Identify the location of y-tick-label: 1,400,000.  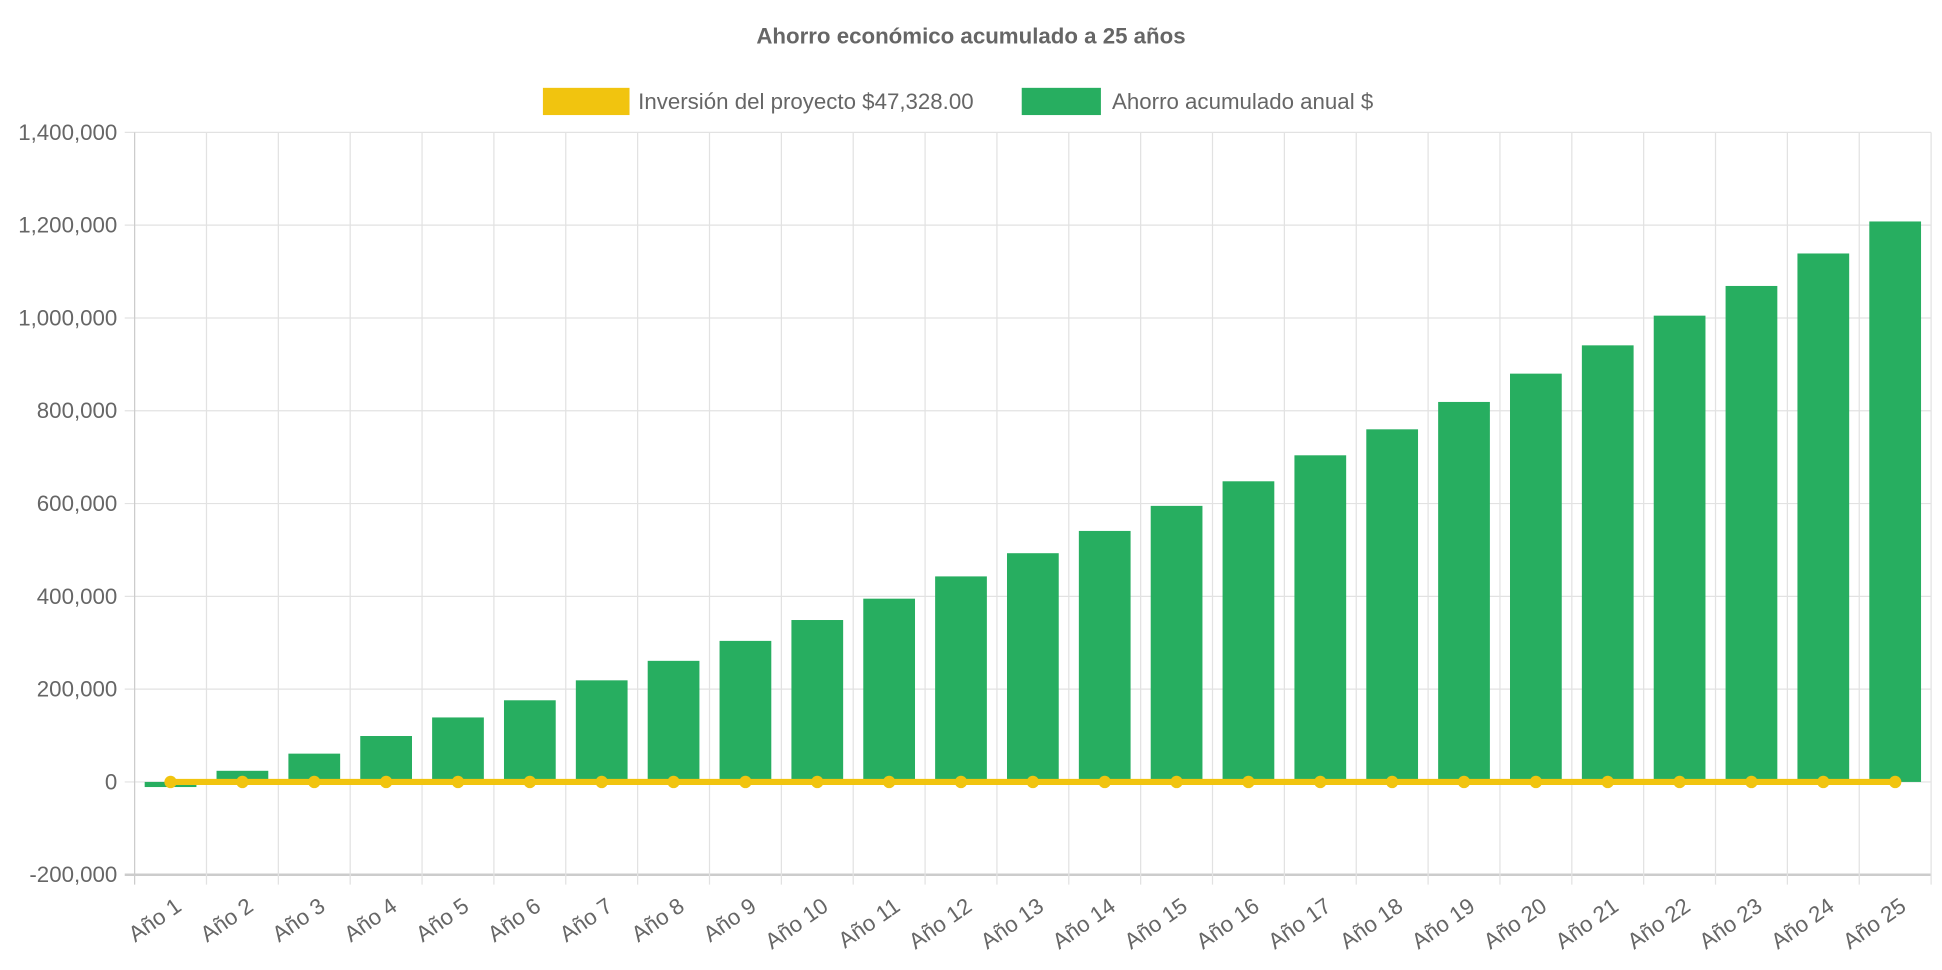
(67, 132).